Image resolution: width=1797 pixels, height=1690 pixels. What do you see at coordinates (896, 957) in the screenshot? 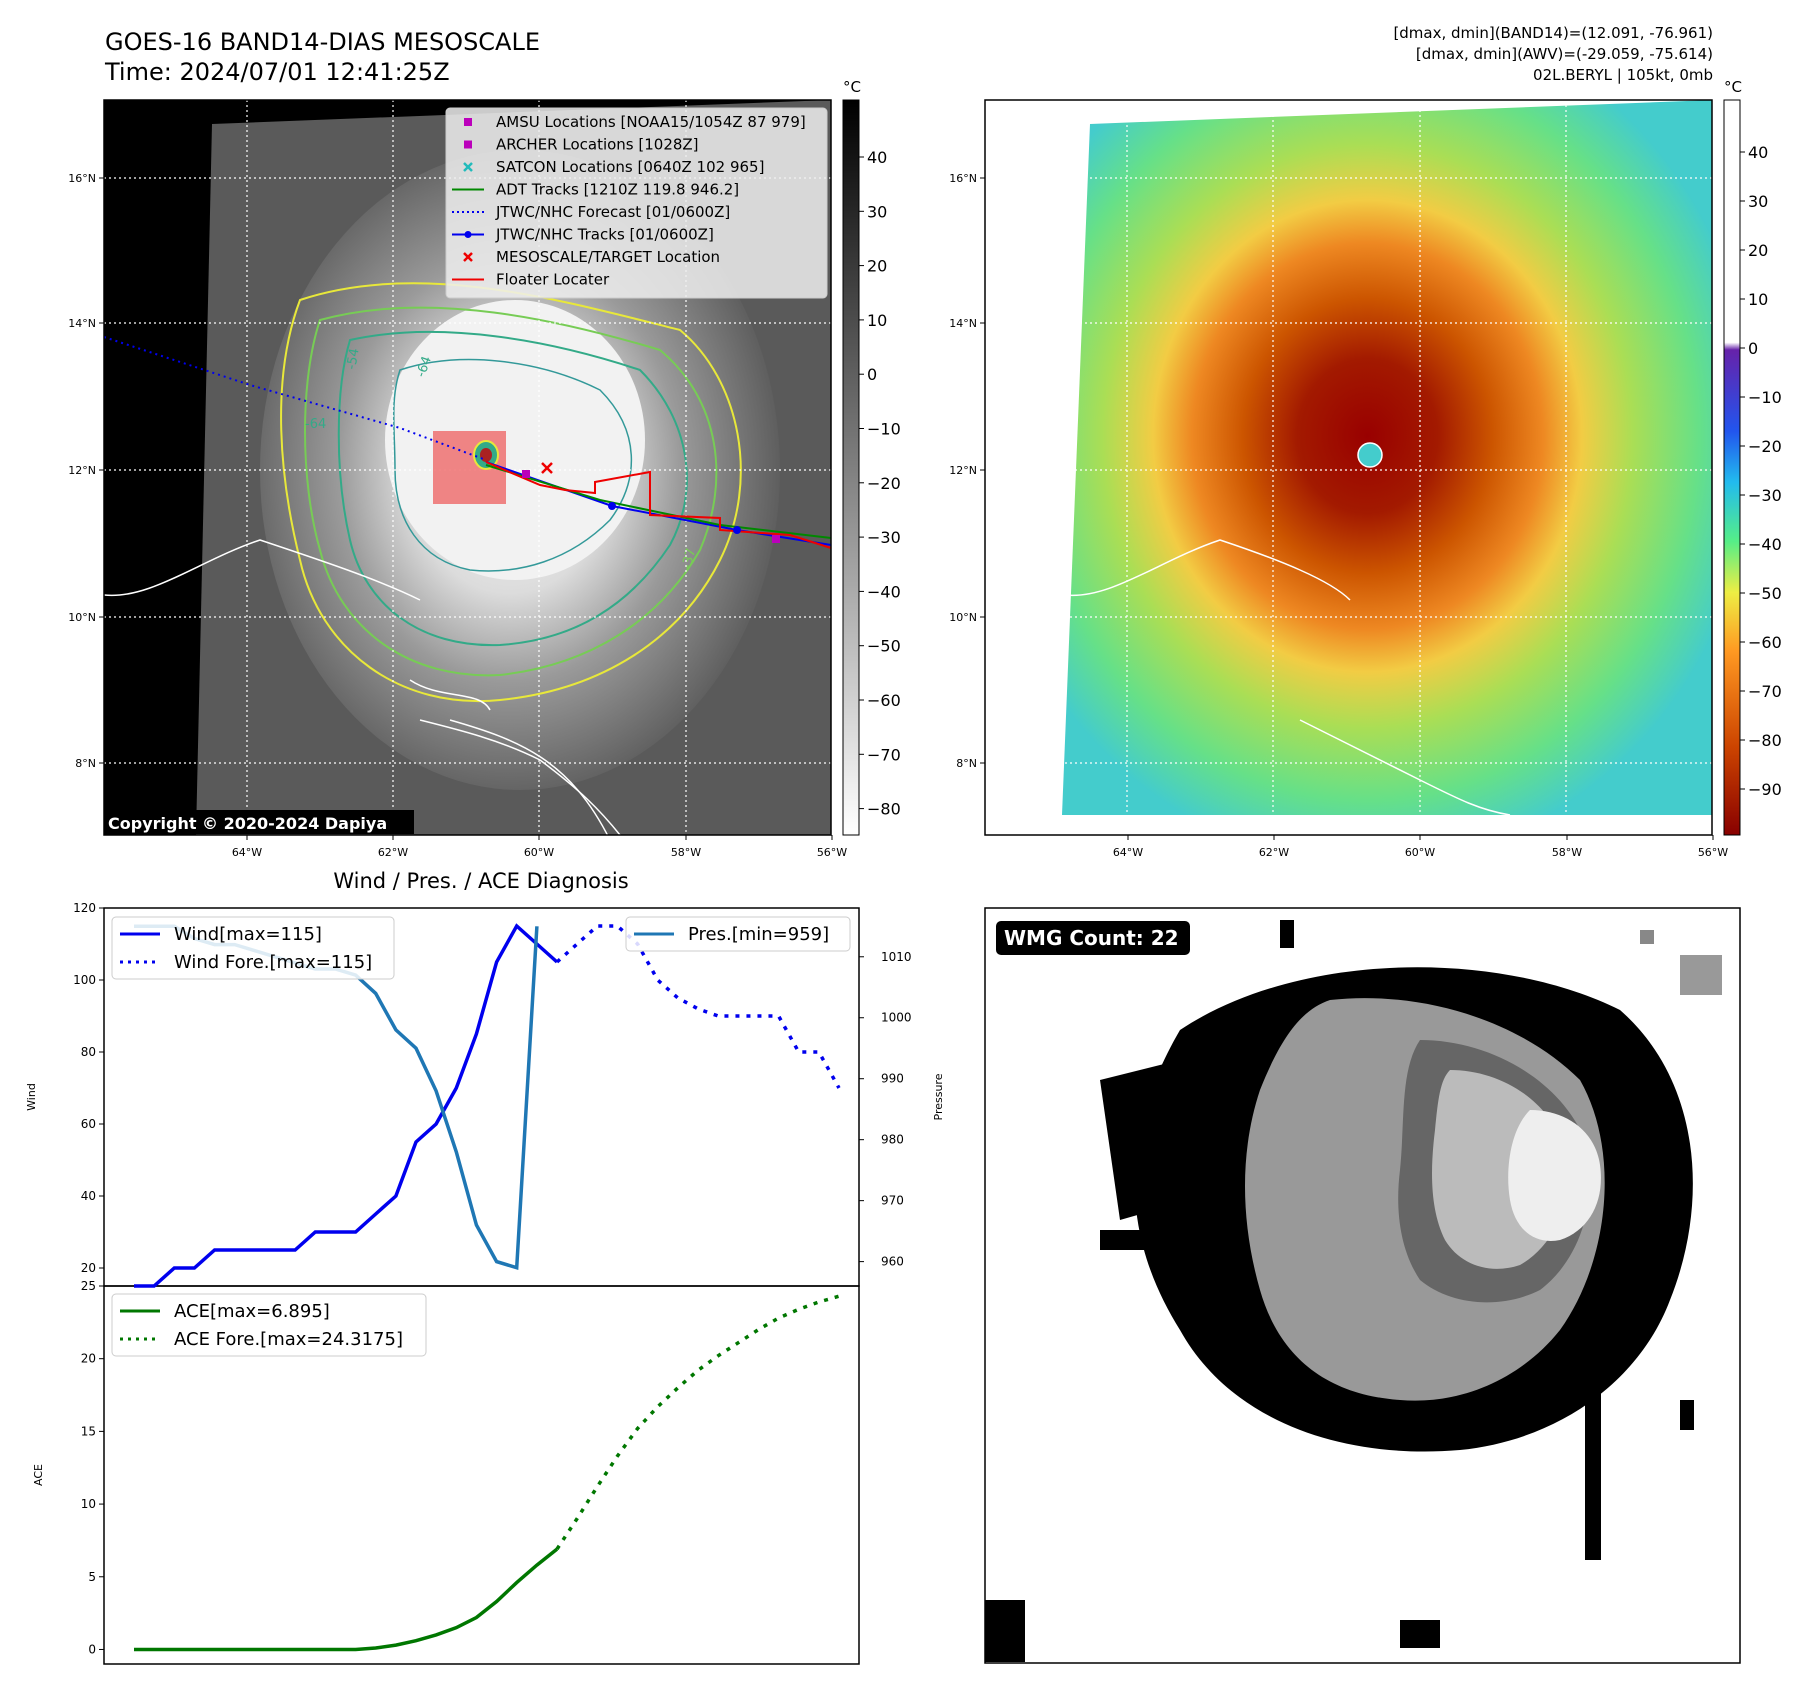
I see `pressure-tick-label: 1010` at bounding box center [896, 957].